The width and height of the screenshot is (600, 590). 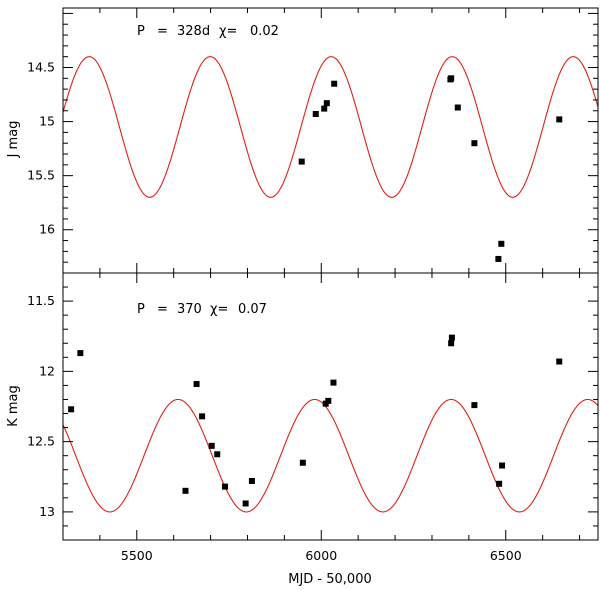 I want to click on k-period-symbol: P, so click(x=141, y=309).